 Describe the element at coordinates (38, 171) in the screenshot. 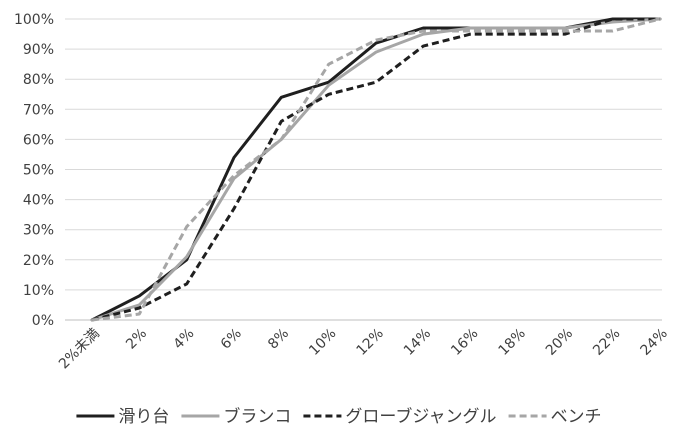

I see `y-tick-label: 50%` at that location.